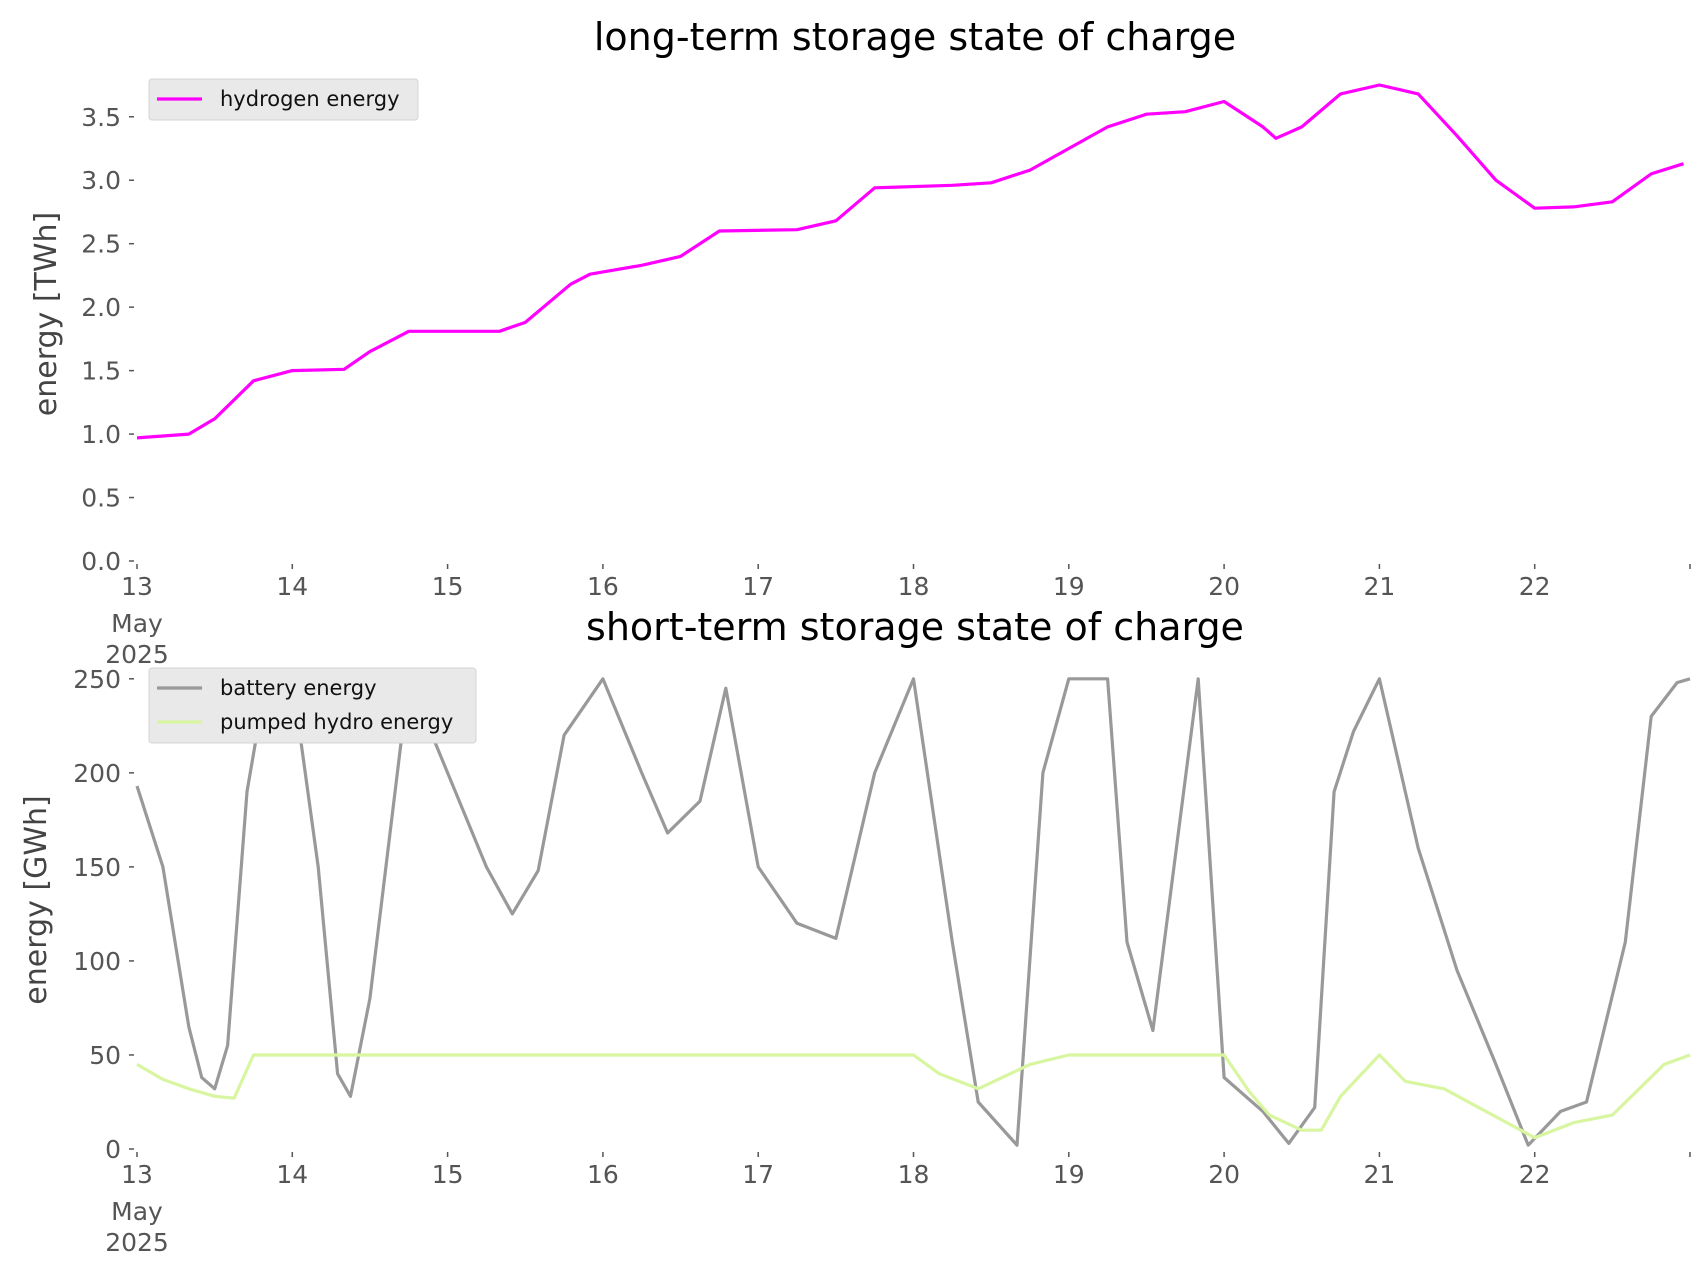 The height and width of the screenshot is (1277, 1706). I want to click on y-tick-label: 0, so click(113, 1149).